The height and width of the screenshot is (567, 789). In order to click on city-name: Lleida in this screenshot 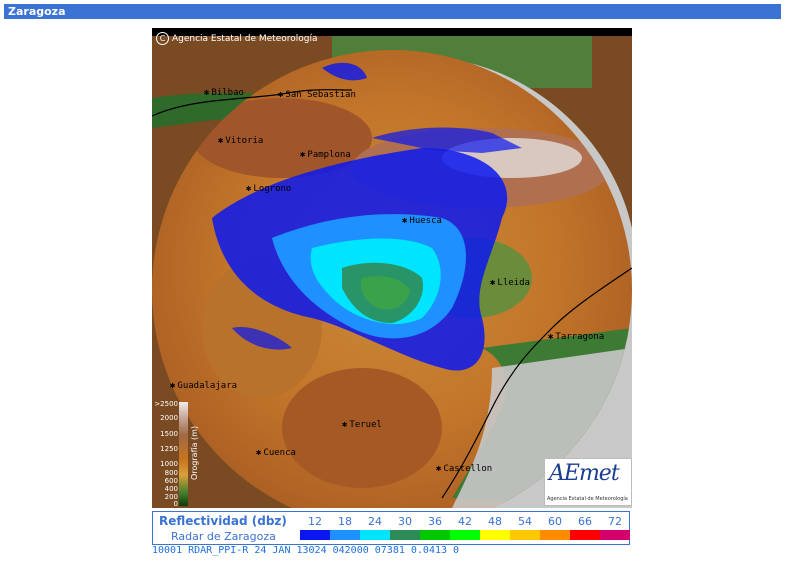, I will do `click(513, 283)`.